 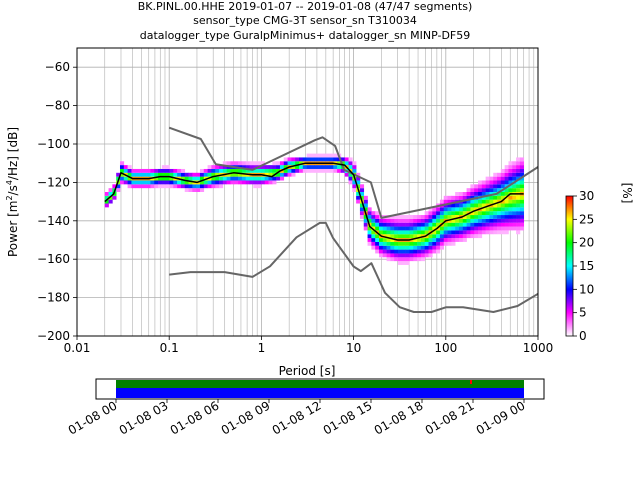 I want to click on y-tick-label: −140, so click(x=53, y=221).